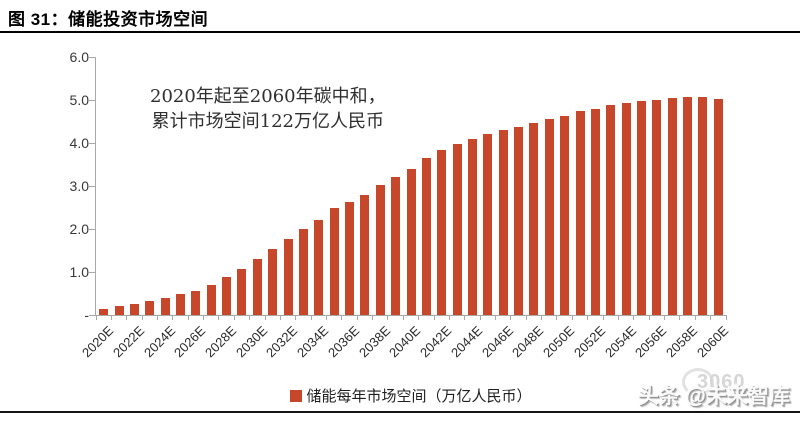  What do you see at coordinates (497, 342) in the screenshot?
I see `x-axis-label: 2046E` at bounding box center [497, 342].